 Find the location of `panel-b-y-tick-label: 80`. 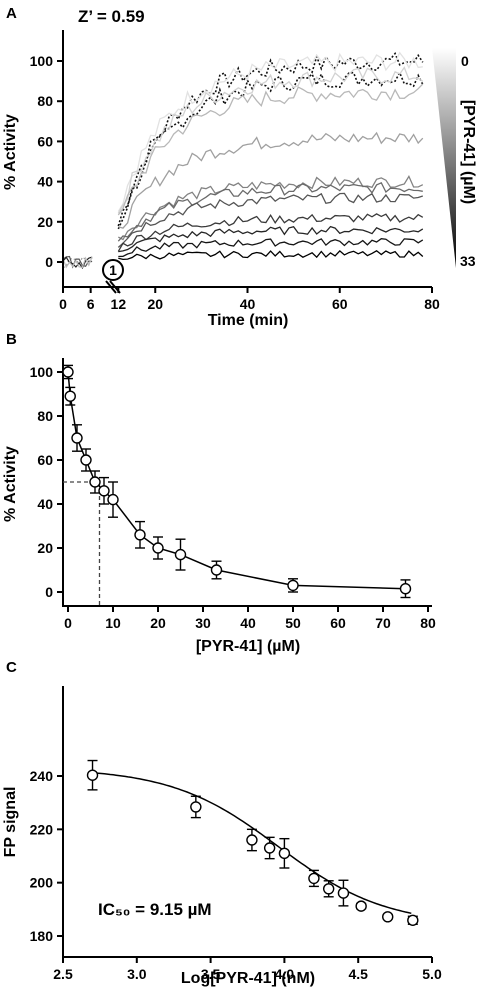

panel-b-y-tick-label: 80 is located at coordinates (45, 416).